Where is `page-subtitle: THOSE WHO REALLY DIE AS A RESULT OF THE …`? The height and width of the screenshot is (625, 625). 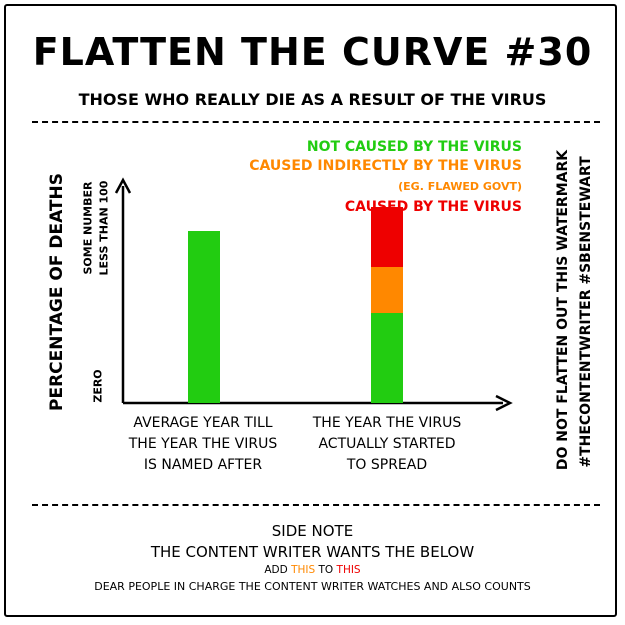 page-subtitle: THOSE WHO REALLY DIE AS A RESULT OF THE … is located at coordinates (312, 99).